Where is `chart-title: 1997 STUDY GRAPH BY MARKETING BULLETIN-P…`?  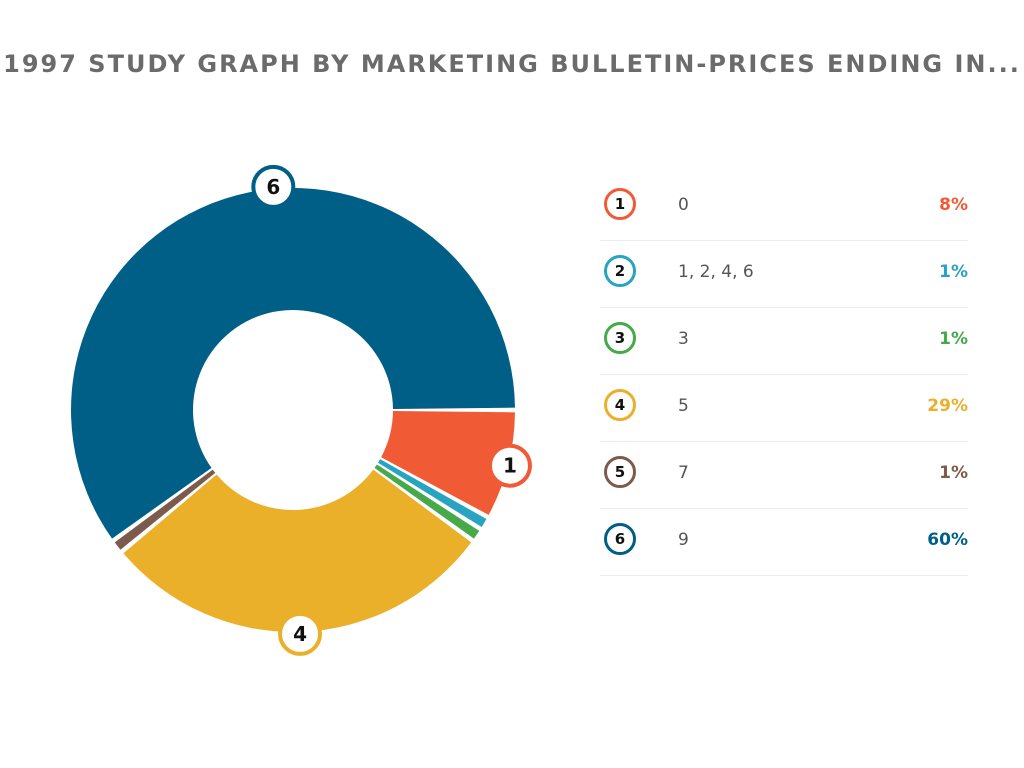 chart-title: 1997 STUDY GRAPH BY MARKETING BULLETIN-P… is located at coordinates (512, 64).